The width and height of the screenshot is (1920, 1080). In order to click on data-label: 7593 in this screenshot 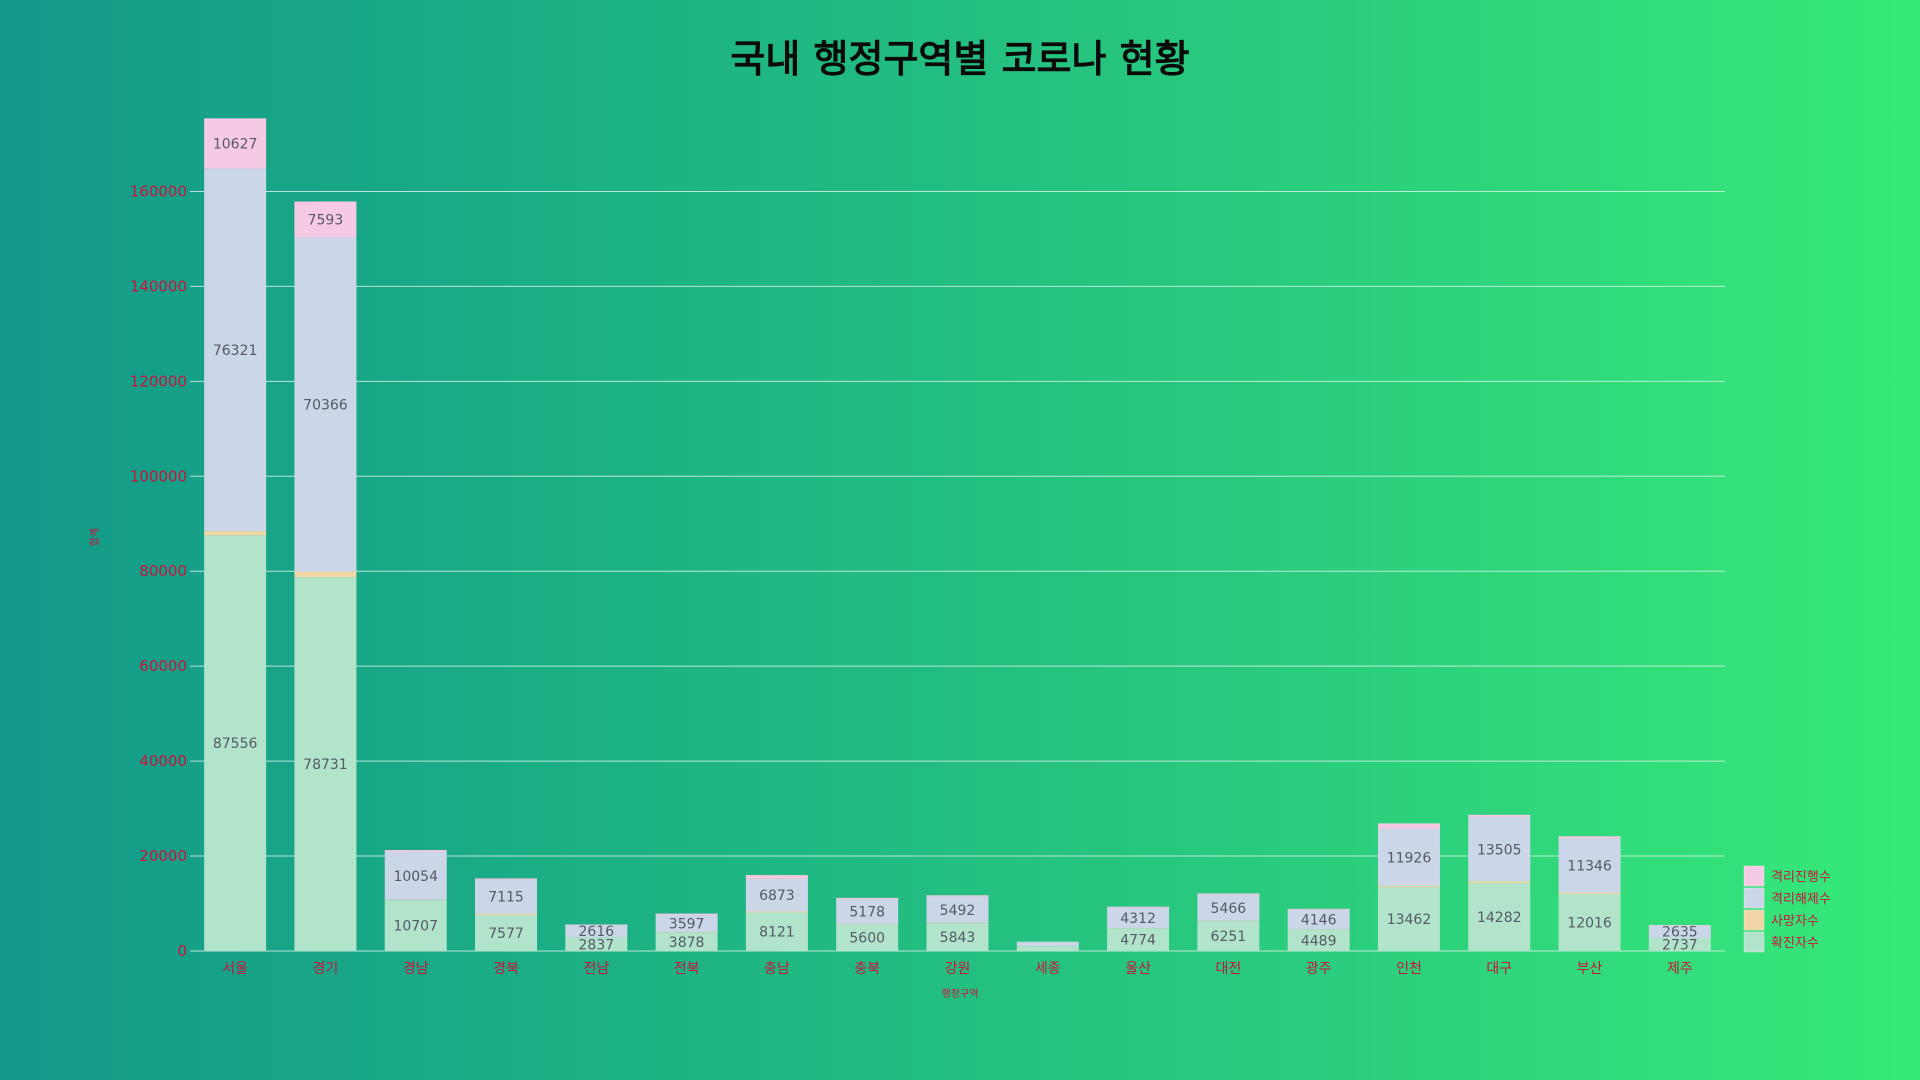, I will do `click(326, 221)`.